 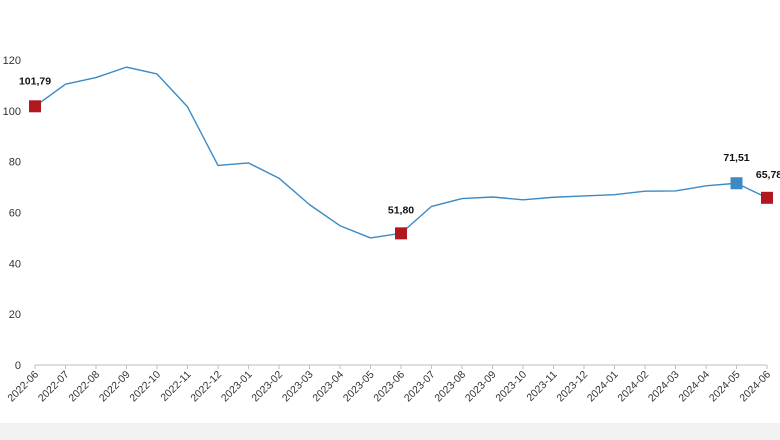 I want to click on x-tick-label: 2022-12, so click(x=206, y=387).